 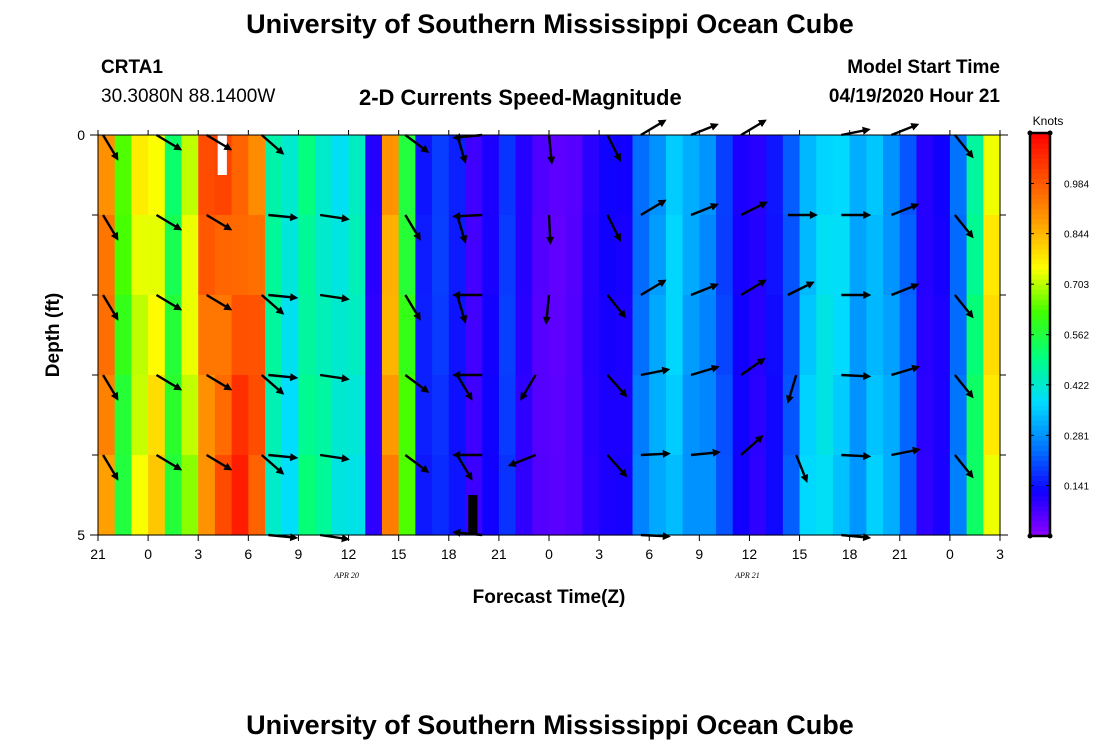 What do you see at coordinates (188, 96) in the screenshot?
I see `station-coords: 30.3080N 88.1400W` at bounding box center [188, 96].